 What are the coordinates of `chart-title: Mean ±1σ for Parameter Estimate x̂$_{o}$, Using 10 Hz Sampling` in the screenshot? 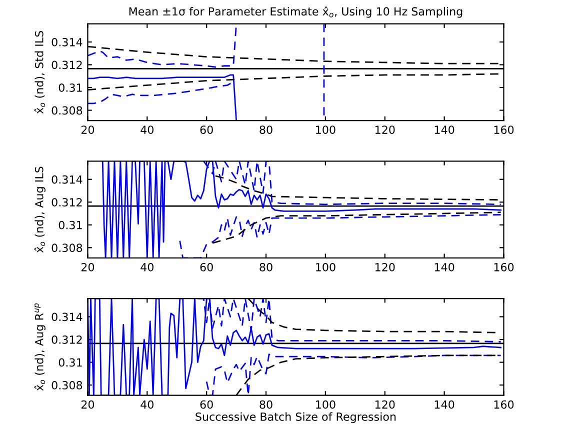 It's located at (295, 12).